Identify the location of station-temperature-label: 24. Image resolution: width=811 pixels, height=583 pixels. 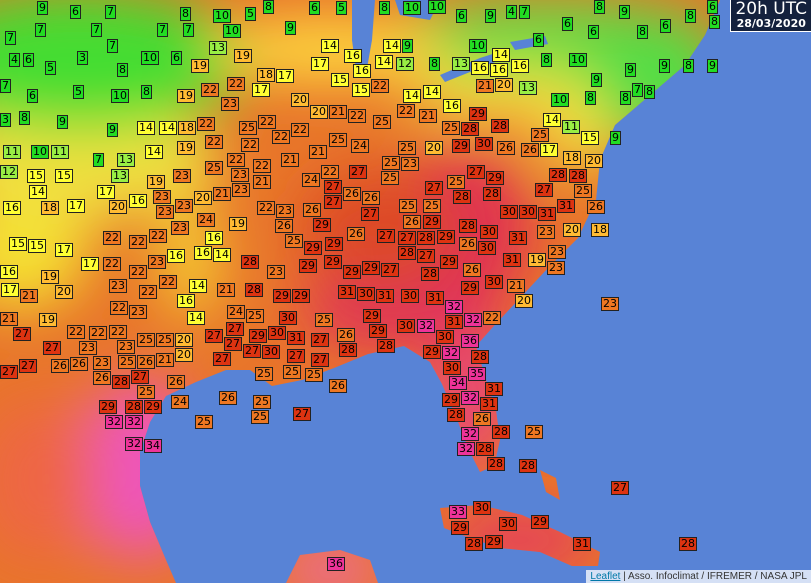
(360, 146).